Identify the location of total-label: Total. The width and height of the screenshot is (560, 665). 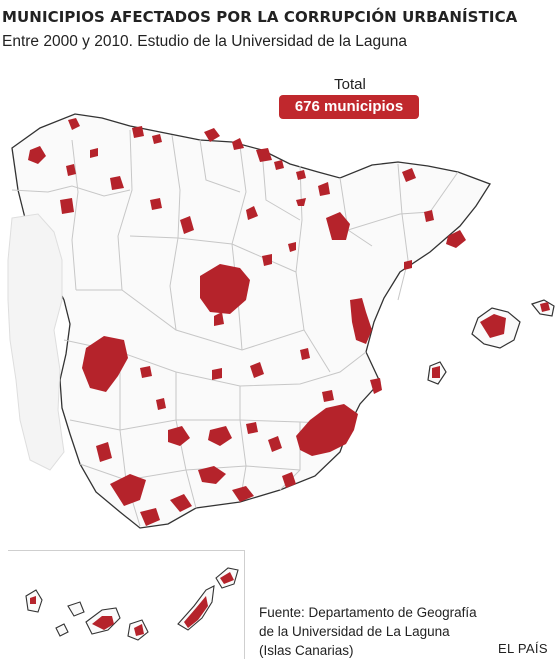
(350, 84).